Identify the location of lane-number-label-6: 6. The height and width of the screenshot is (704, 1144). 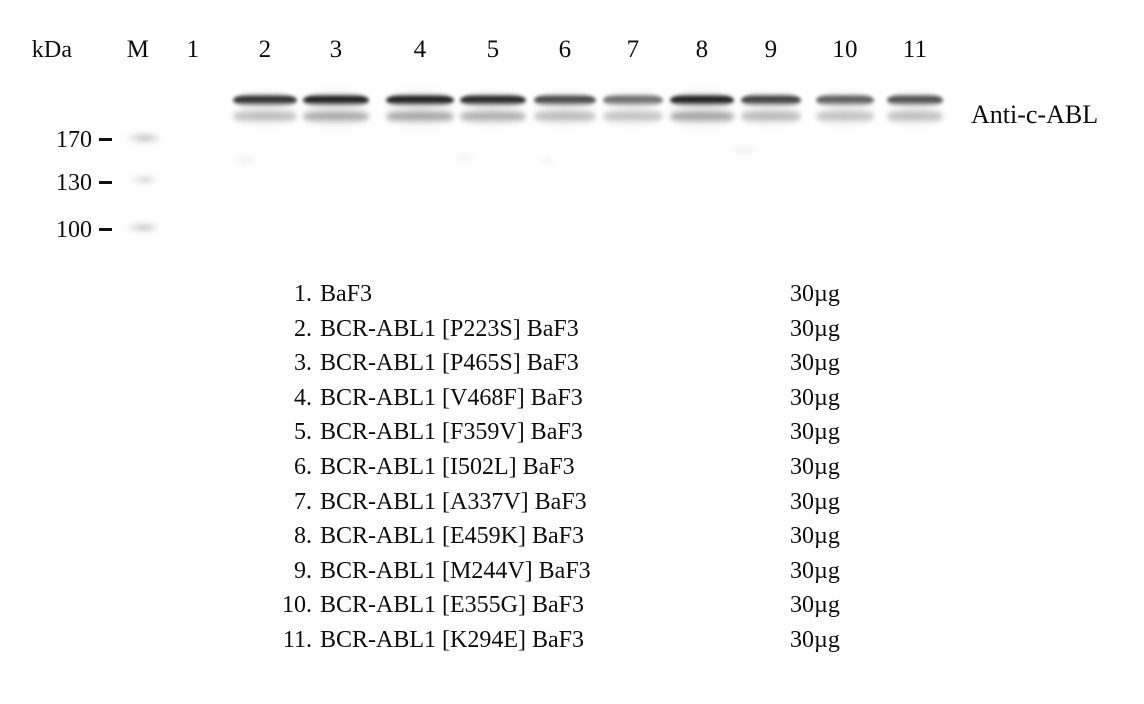
(565, 49).